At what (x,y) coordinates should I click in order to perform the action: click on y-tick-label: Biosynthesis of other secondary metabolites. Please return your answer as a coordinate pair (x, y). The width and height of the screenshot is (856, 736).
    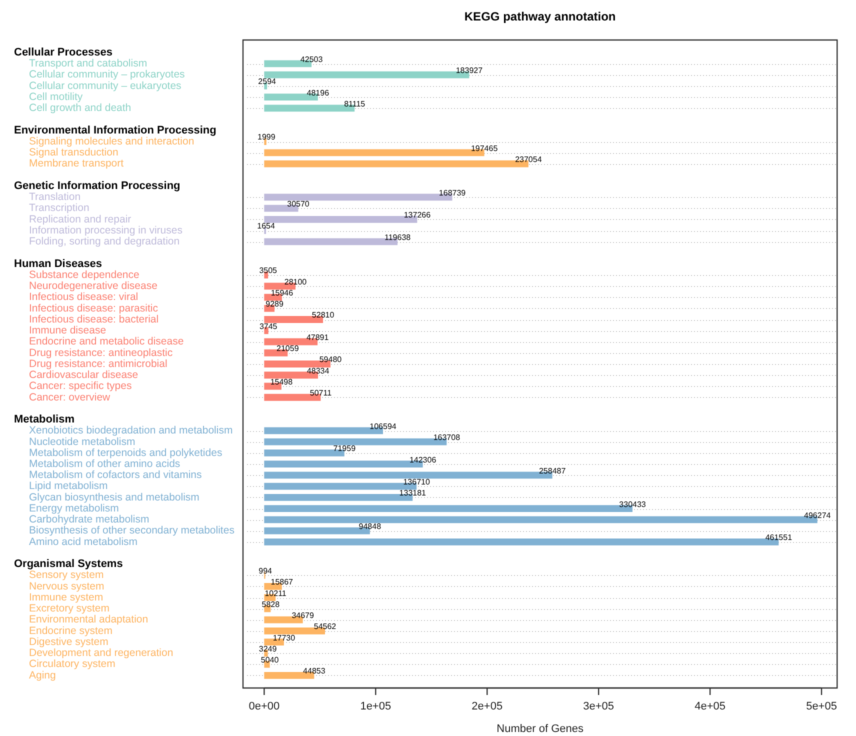
    Looking at the image, I should click on (131, 530).